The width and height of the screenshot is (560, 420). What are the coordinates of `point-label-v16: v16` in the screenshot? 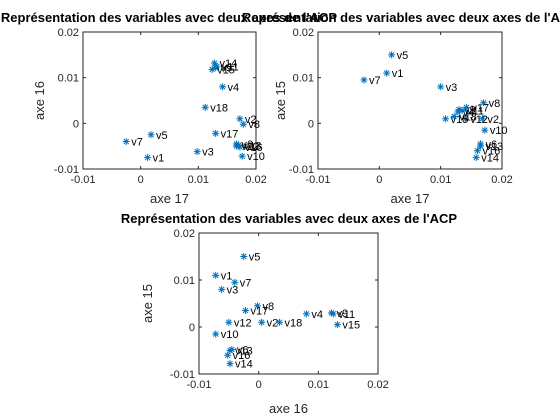 It's located at (242, 356).